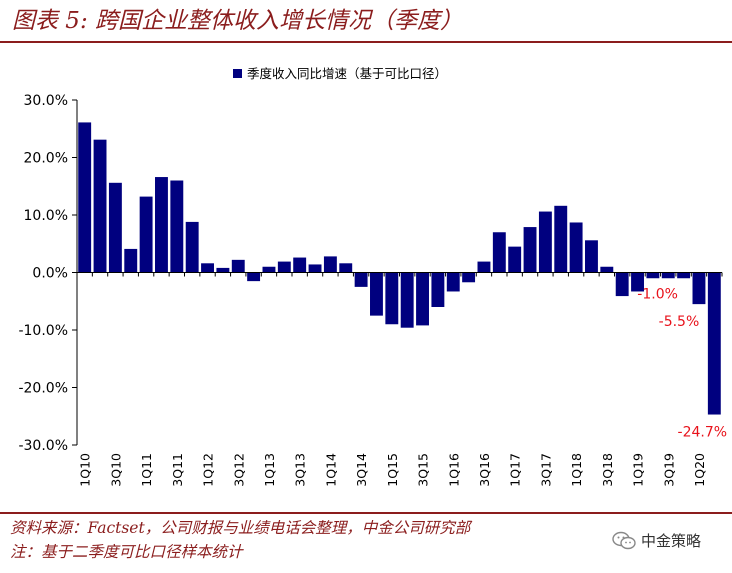  Describe the element at coordinates (254, 277) in the screenshot. I see `bar-4Q12` at that location.